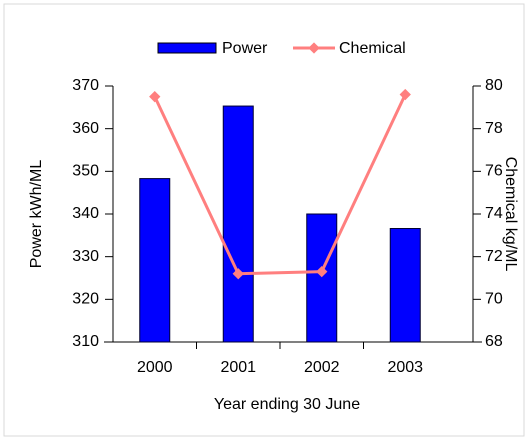  I want to click on legend-label: Power, so click(245, 48).